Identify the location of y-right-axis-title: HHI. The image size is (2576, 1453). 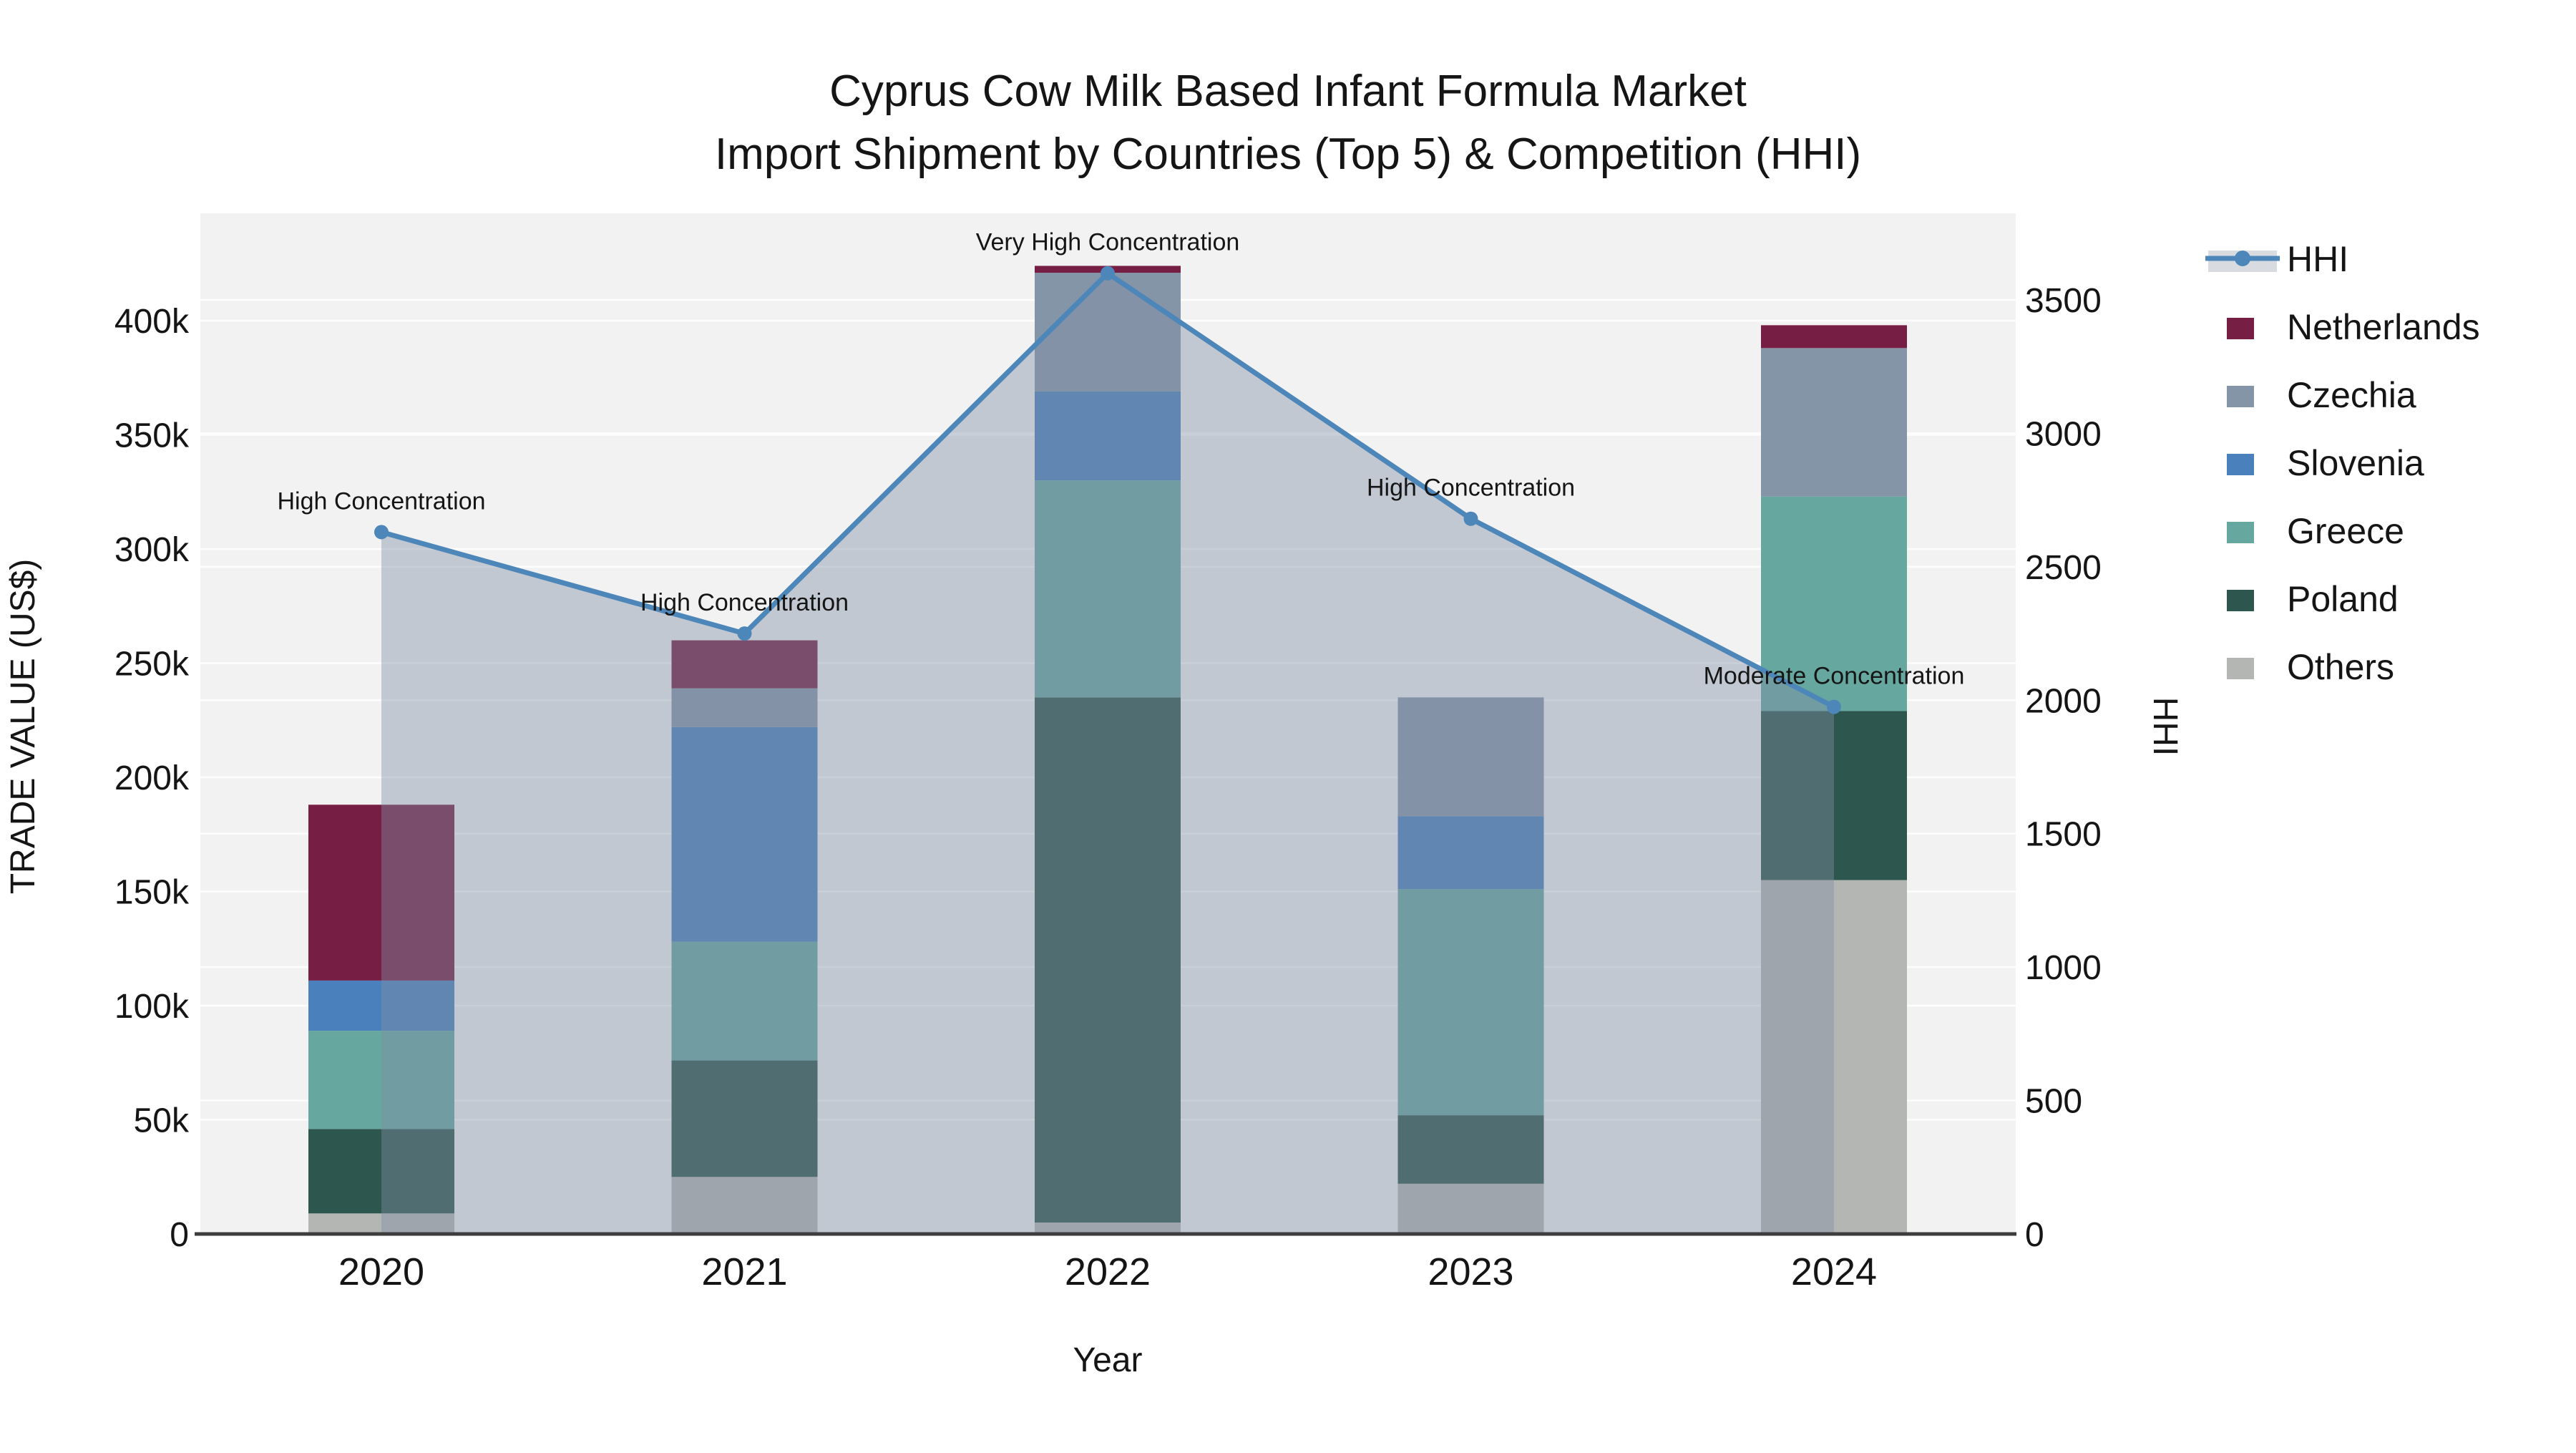
(2165, 727).